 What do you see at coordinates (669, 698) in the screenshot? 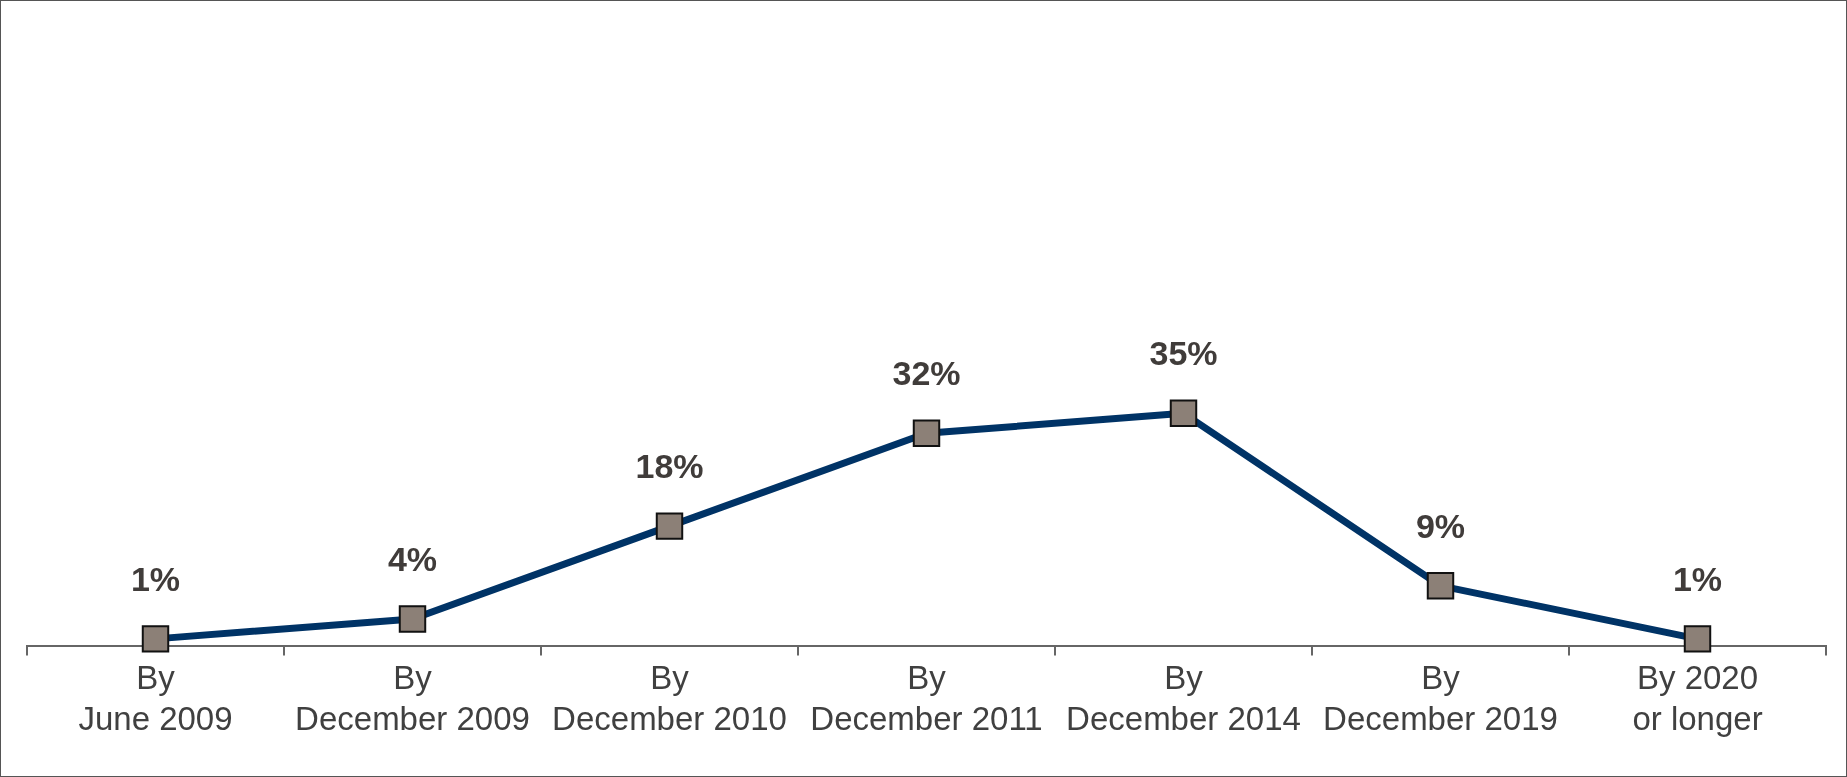
I see `x-tick-label: By December 2010` at bounding box center [669, 698].